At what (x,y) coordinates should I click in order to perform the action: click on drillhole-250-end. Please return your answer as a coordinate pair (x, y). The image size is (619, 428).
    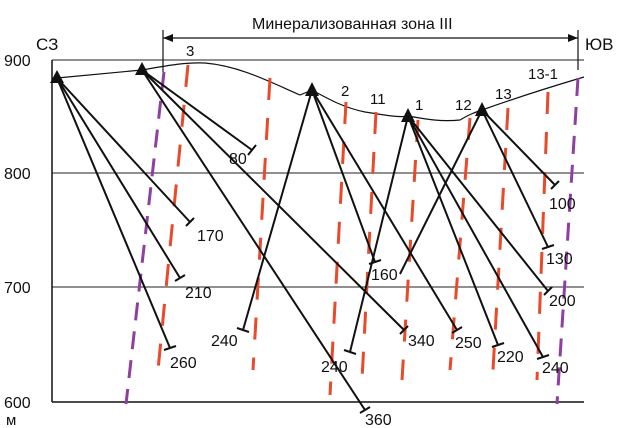
    Looking at the image, I should click on (457, 330).